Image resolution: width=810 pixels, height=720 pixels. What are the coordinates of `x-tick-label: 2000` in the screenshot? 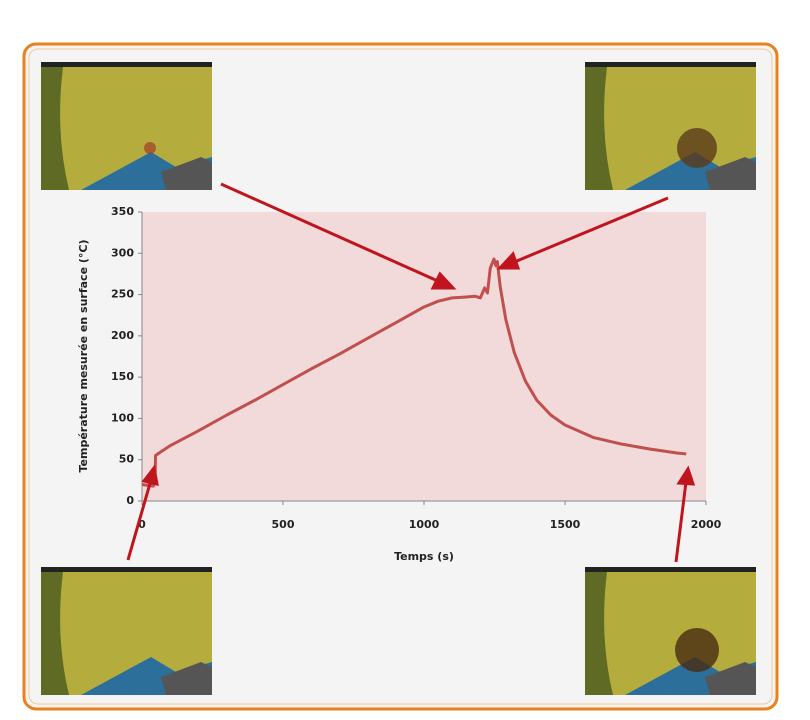 It's located at (706, 524).